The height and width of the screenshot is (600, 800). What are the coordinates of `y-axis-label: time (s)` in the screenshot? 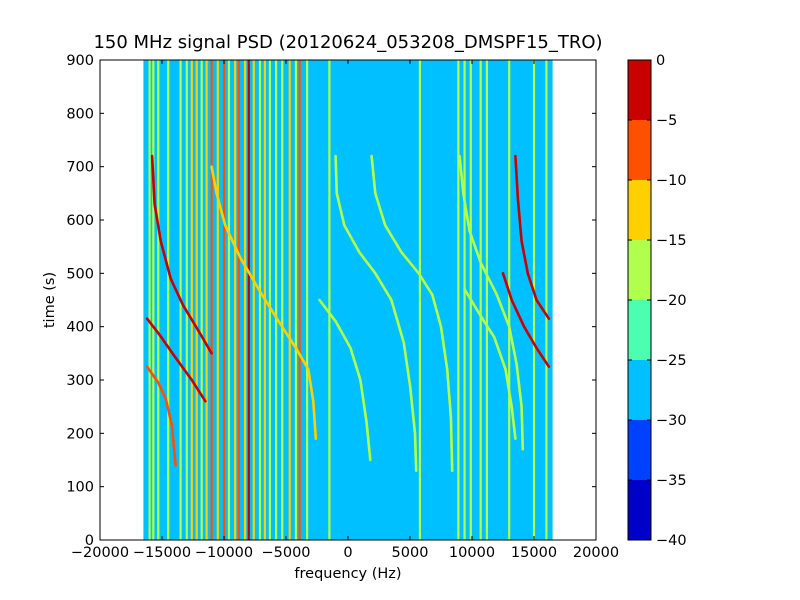 It's located at (50, 300).